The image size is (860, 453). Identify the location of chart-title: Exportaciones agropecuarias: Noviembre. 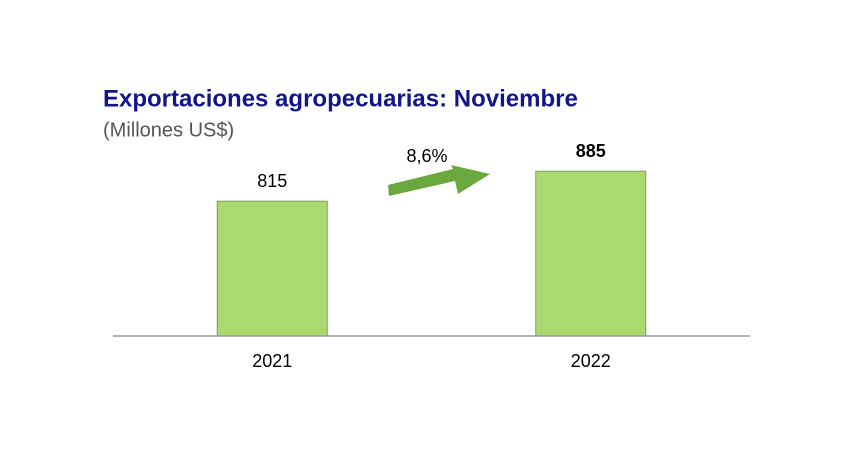
(340, 98).